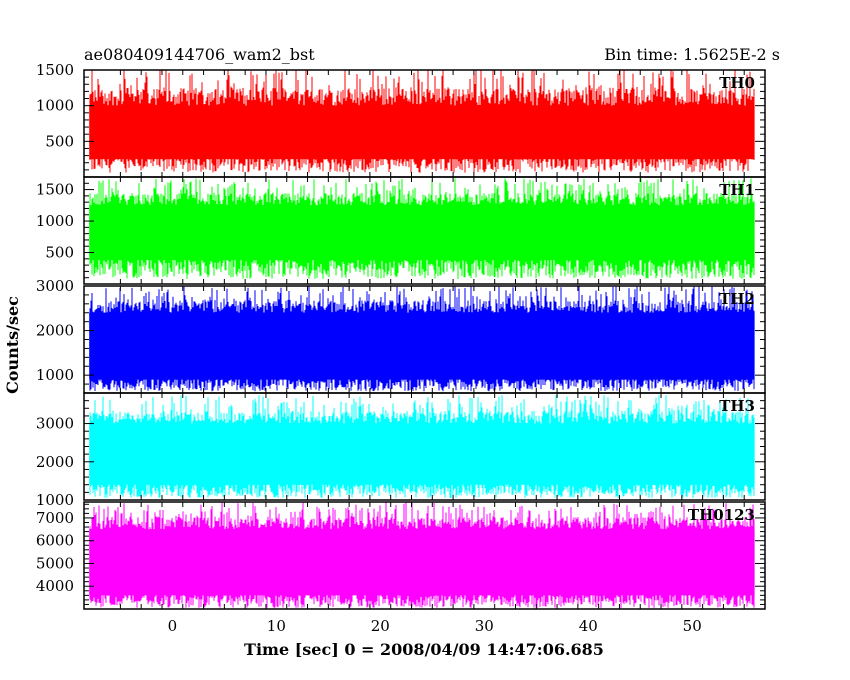 The width and height of the screenshot is (850, 680). I want to click on panel-label-th2: TH2, so click(737, 299).